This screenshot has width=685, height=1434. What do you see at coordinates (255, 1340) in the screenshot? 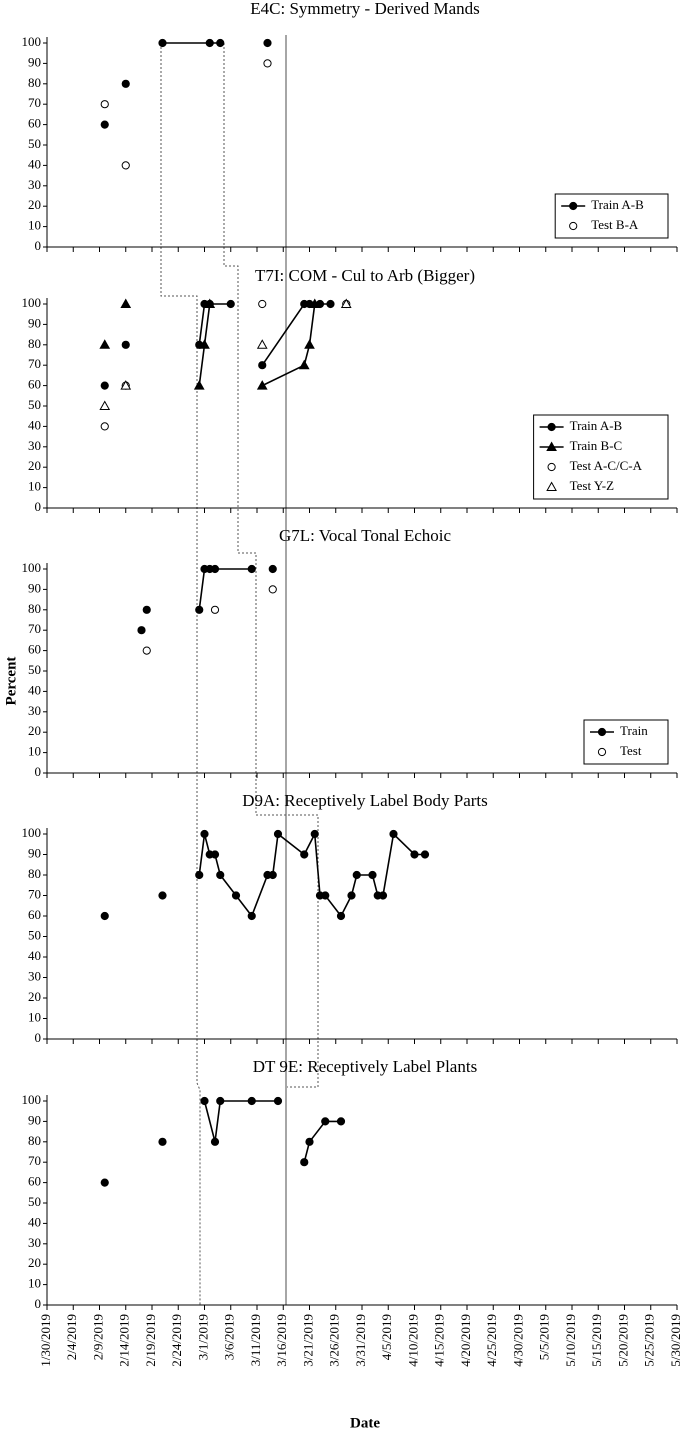
I see `x-tick-label: 3/11/2019` at bounding box center [255, 1340].